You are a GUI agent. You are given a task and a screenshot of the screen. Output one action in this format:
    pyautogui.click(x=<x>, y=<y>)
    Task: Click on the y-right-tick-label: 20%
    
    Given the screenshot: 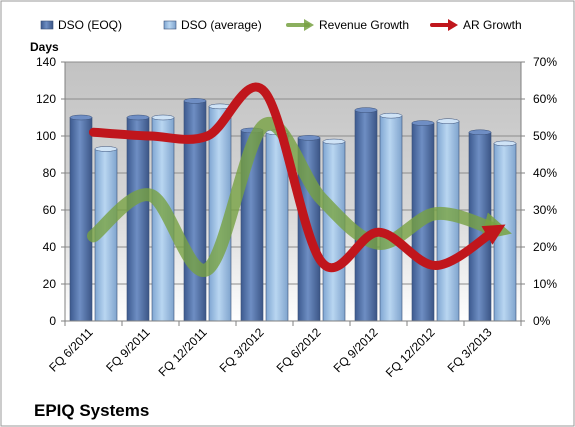 What is the action you would take?
    pyautogui.click(x=545, y=247)
    